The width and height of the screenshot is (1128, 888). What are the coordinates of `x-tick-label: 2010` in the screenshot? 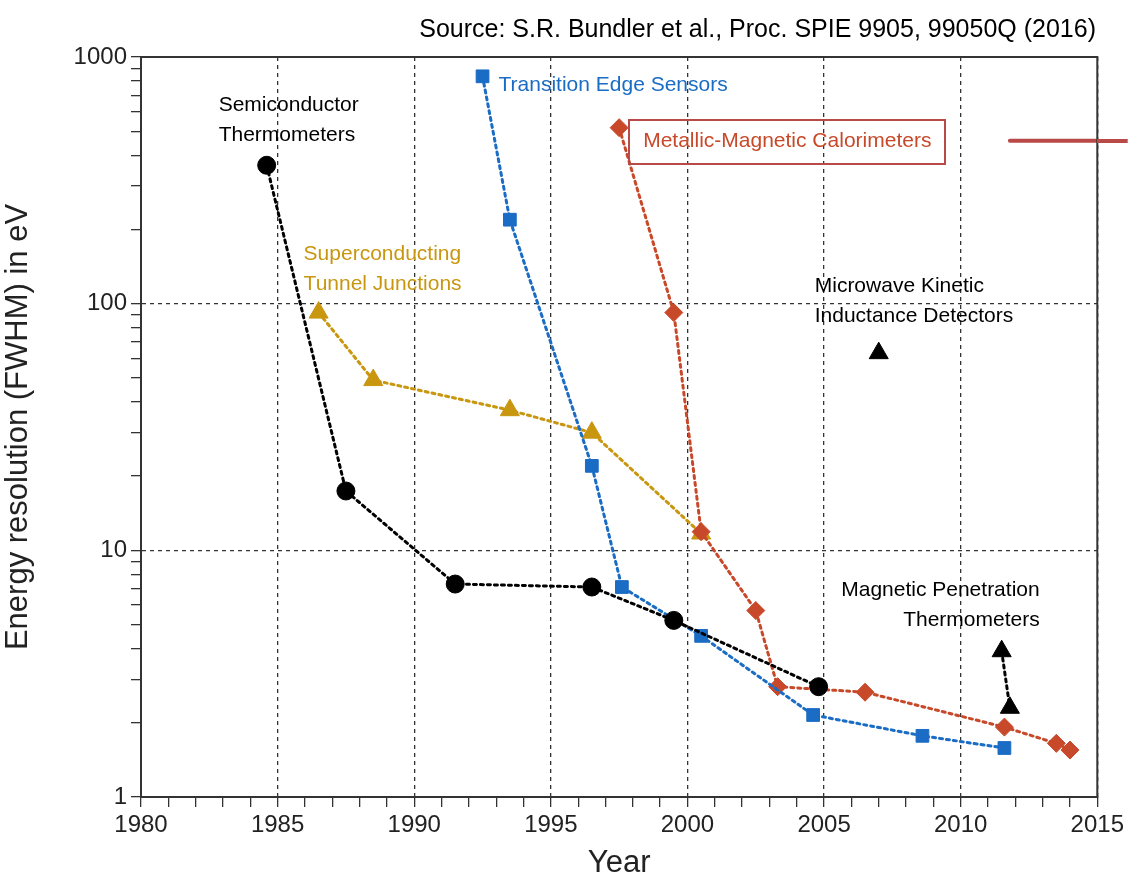 It's located at (960, 824).